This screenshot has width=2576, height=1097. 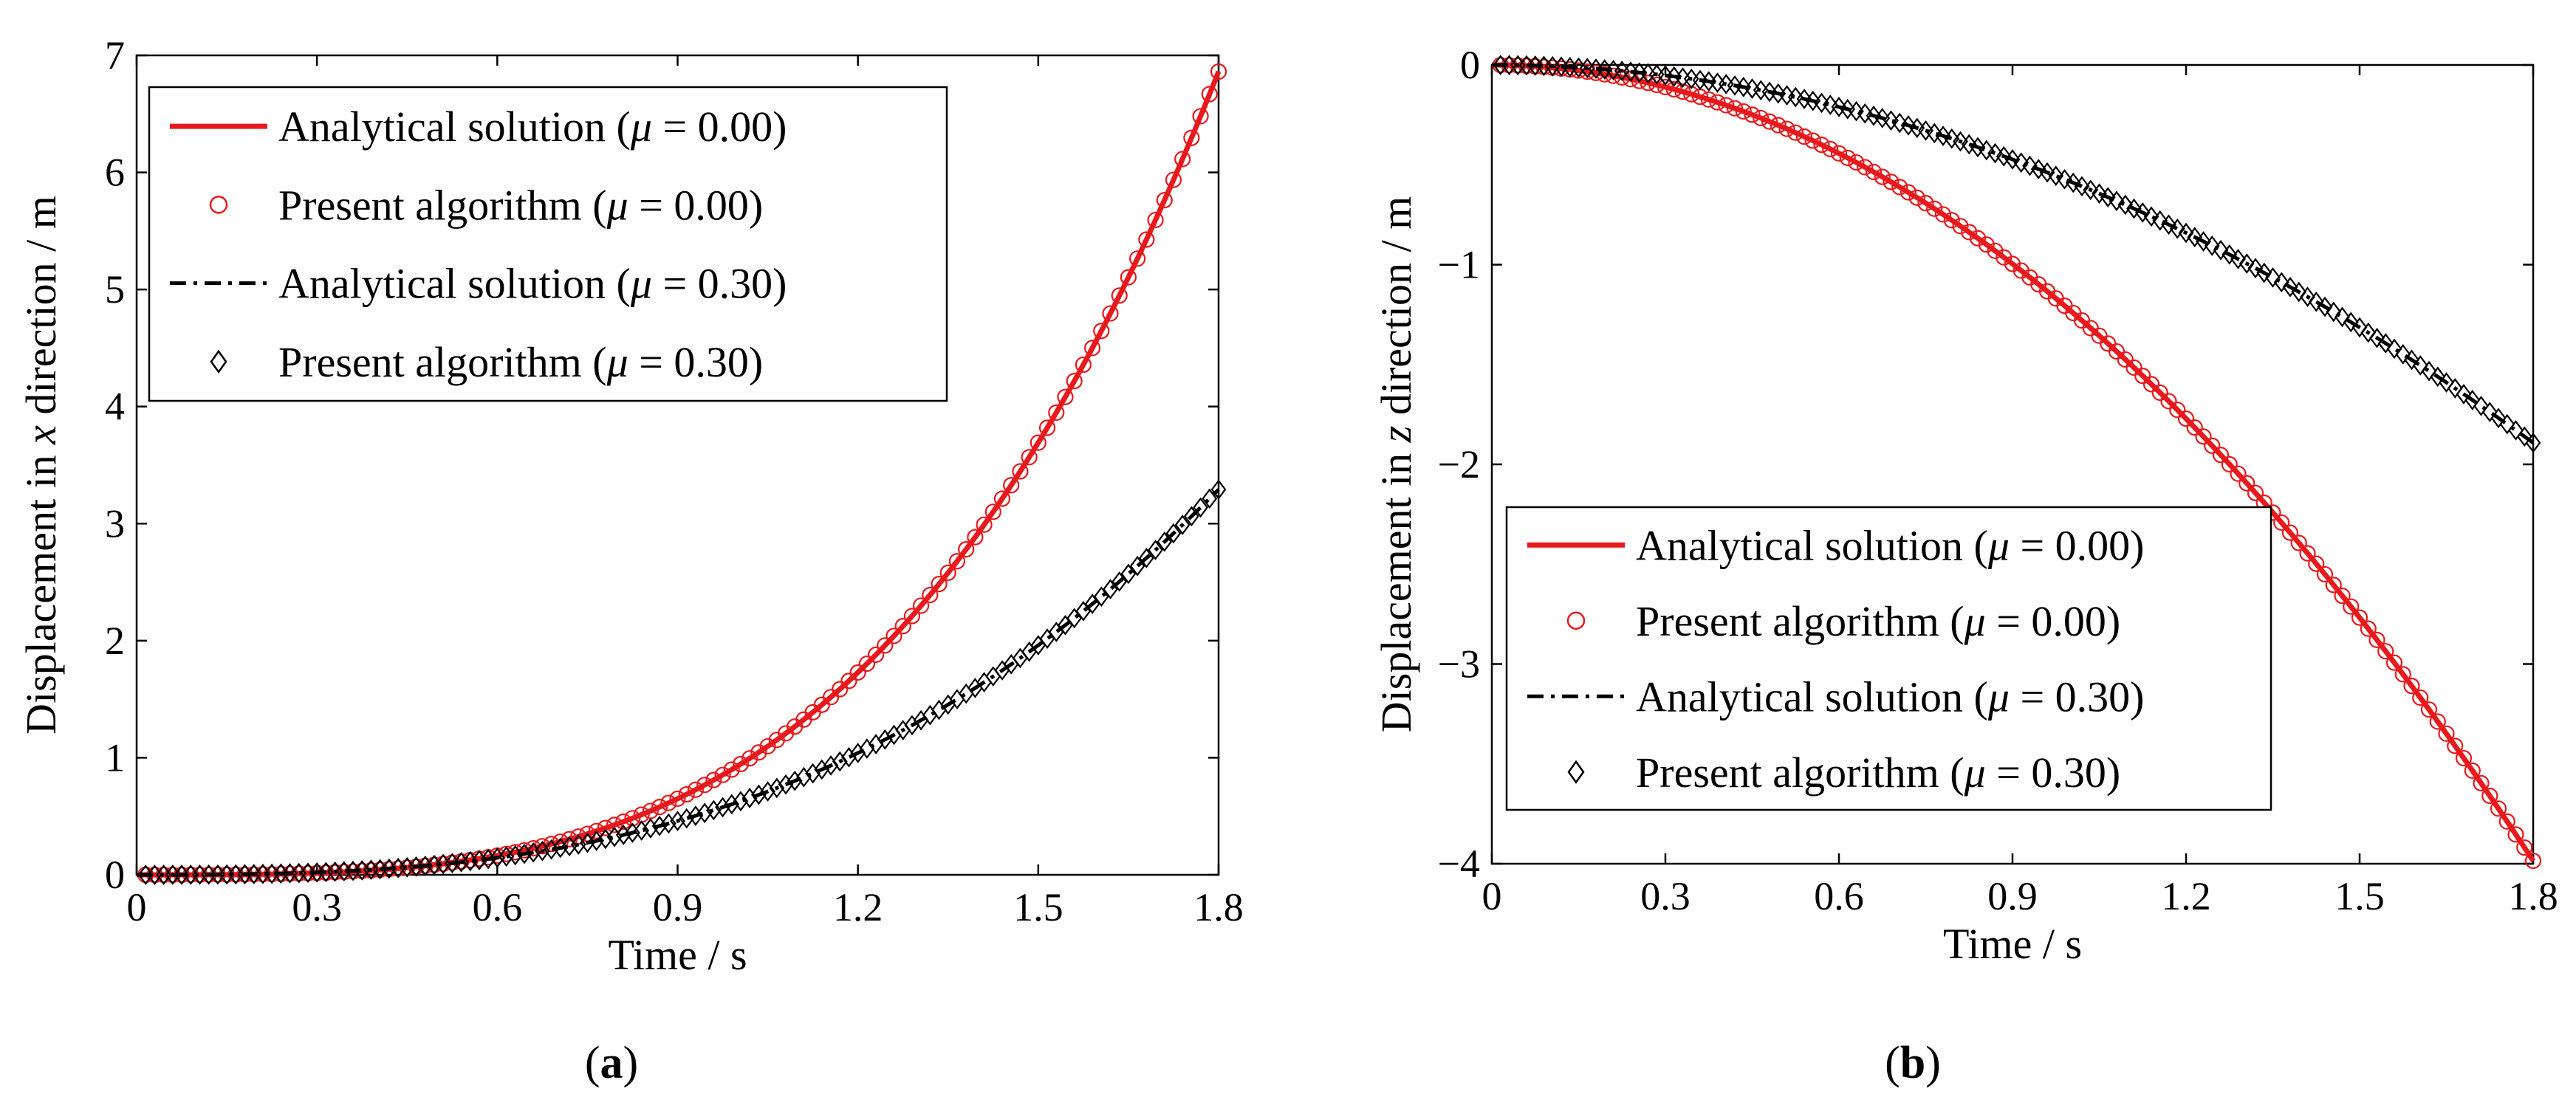 I want to click on x-tick-label: 1.2, so click(x=858, y=907).